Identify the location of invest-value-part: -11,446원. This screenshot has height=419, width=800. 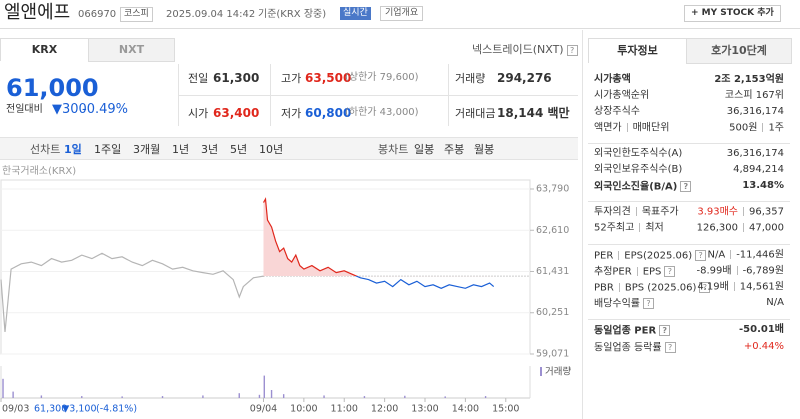
(760, 255).